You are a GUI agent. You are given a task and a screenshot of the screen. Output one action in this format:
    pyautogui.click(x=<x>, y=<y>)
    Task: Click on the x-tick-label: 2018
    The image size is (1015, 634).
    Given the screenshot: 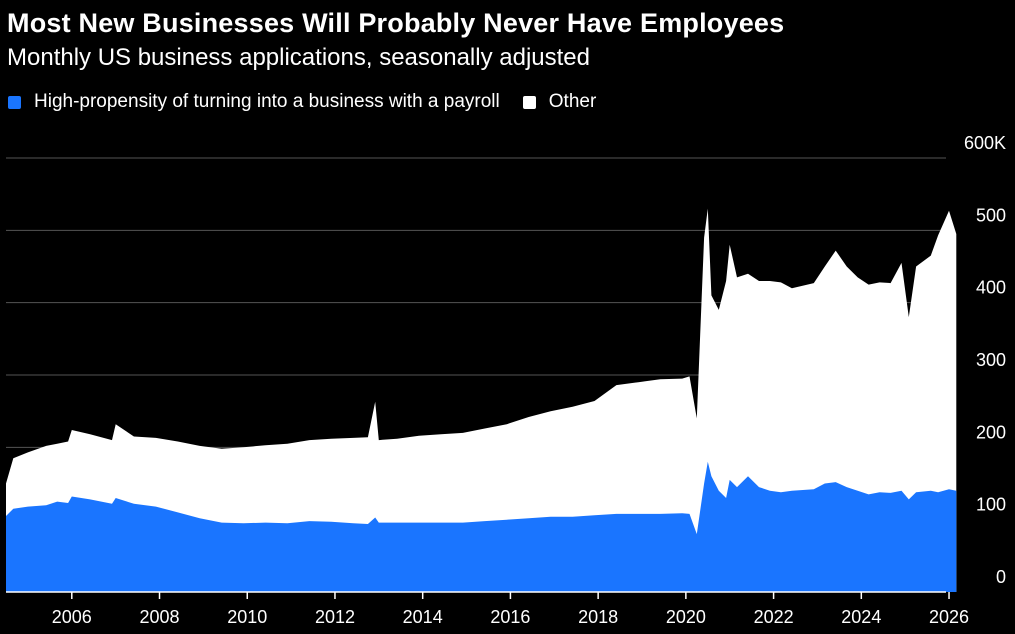 What is the action you would take?
    pyautogui.click(x=598, y=617)
    